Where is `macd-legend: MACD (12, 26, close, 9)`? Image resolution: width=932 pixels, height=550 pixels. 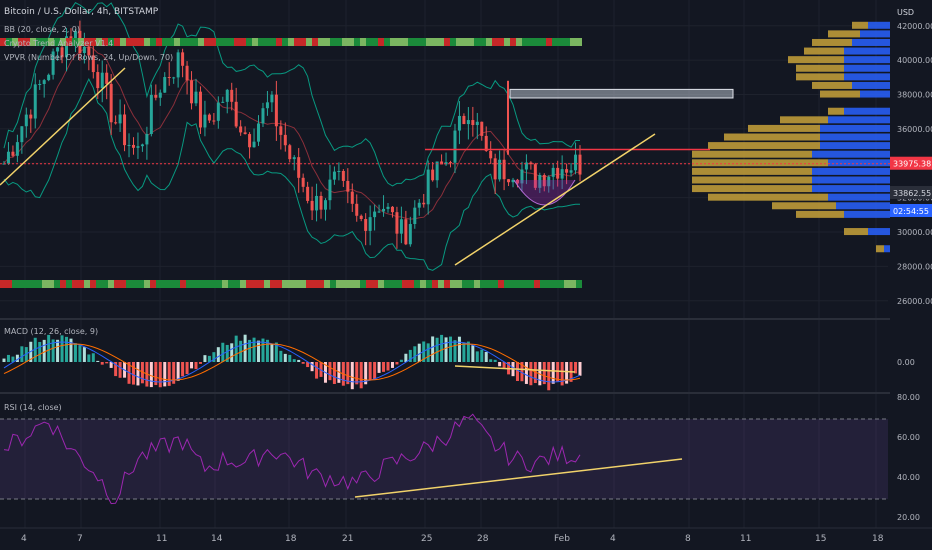
macd-legend: MACD (12, 26, close, 9) is located at coordinates (51, 331).